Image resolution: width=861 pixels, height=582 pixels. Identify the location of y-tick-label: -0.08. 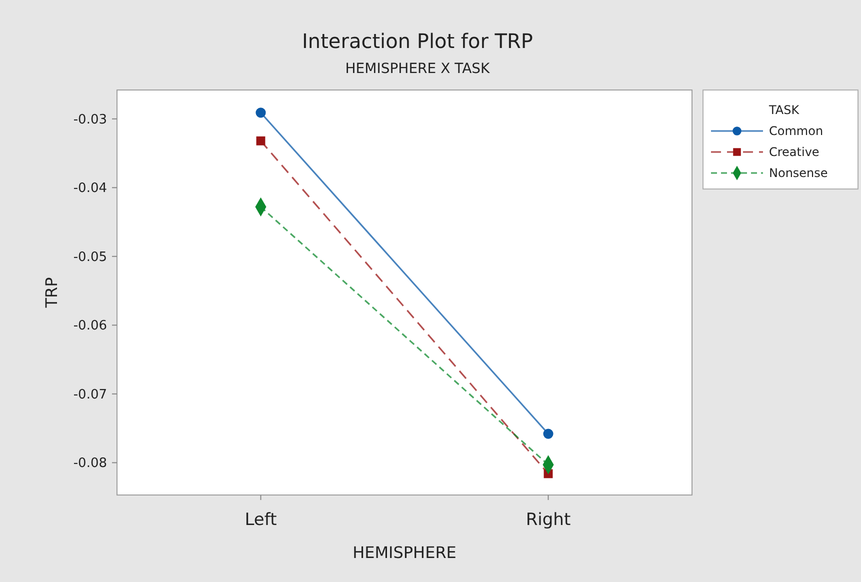
(90, 464).